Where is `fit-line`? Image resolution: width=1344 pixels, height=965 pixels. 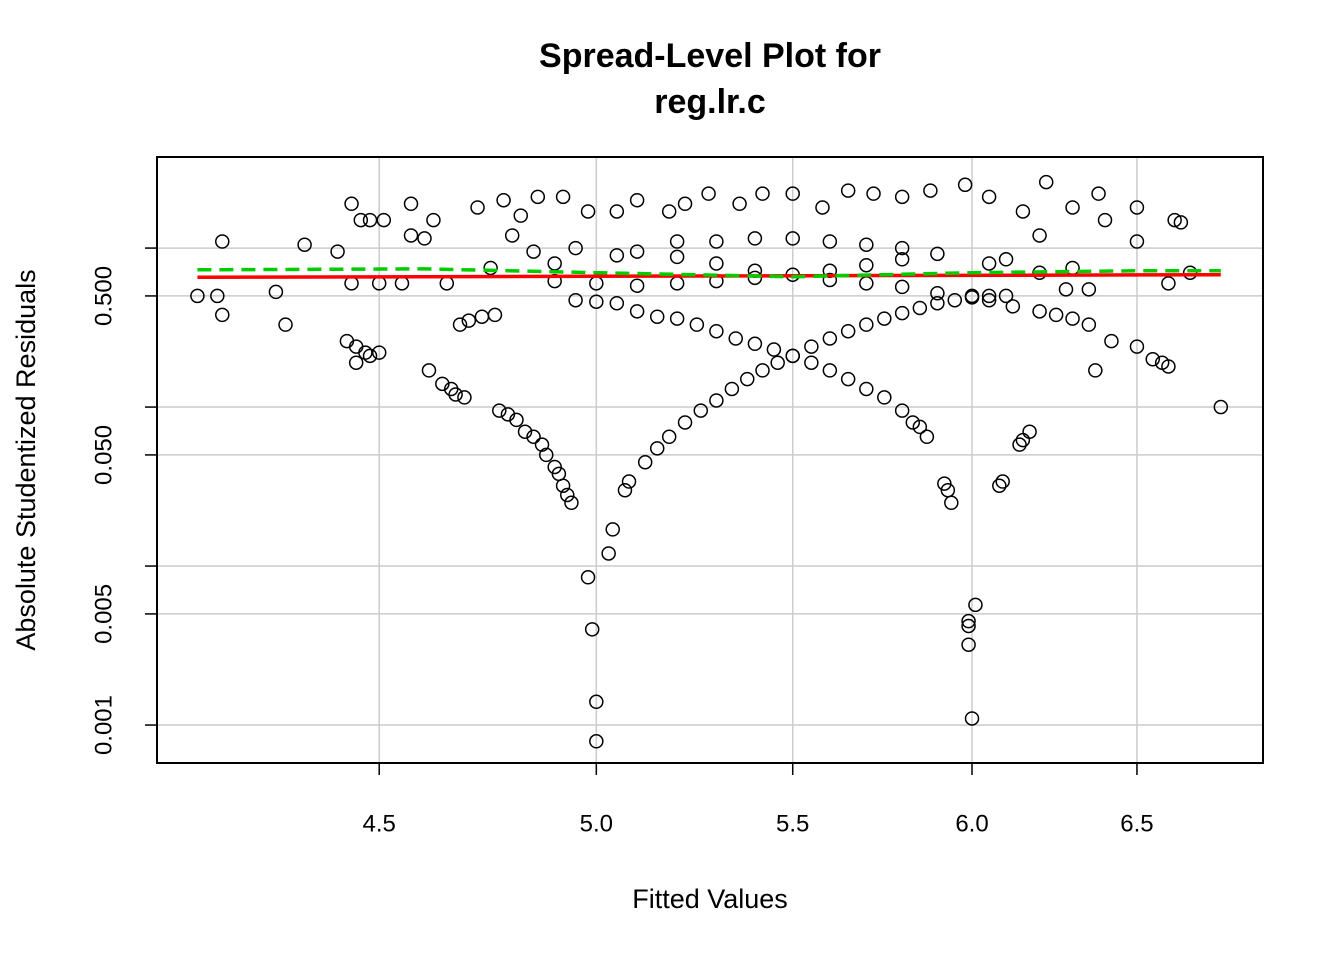 fit-line is located at coordinates (709, 273).